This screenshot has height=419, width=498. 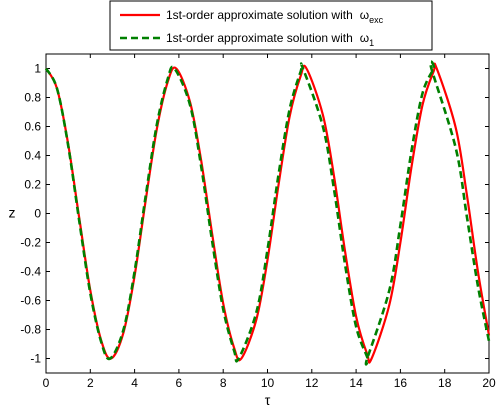 I want to click on legend-box, so click(x=271, y=25).